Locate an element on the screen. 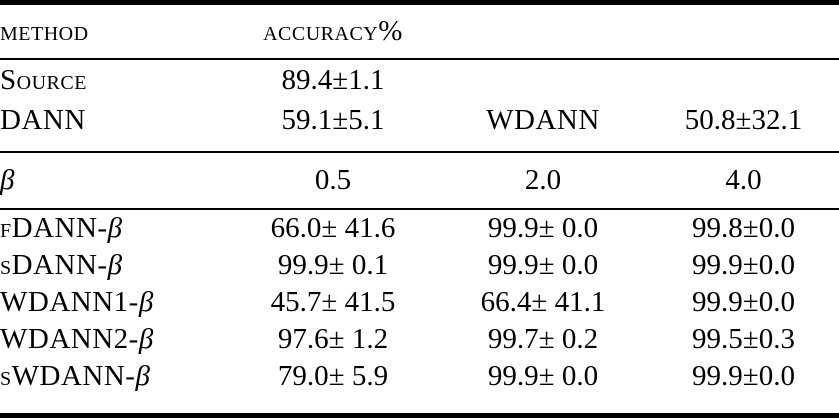  accuracy-value: 89.4±1.1 is located at coordinates (333, 79).